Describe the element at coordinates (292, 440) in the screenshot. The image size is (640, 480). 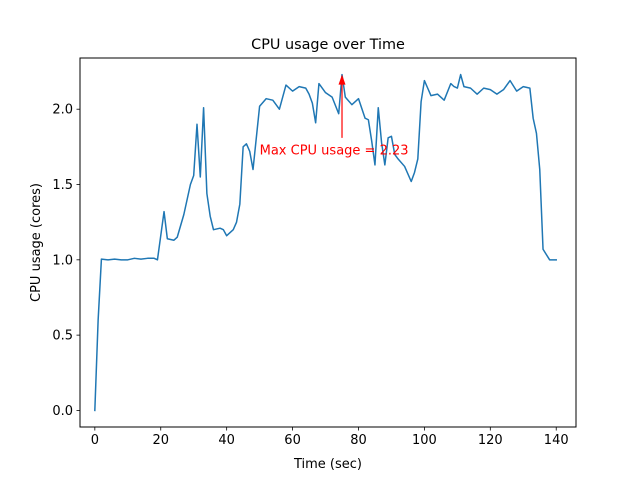
I see `x-tick-label: 60` at that location.